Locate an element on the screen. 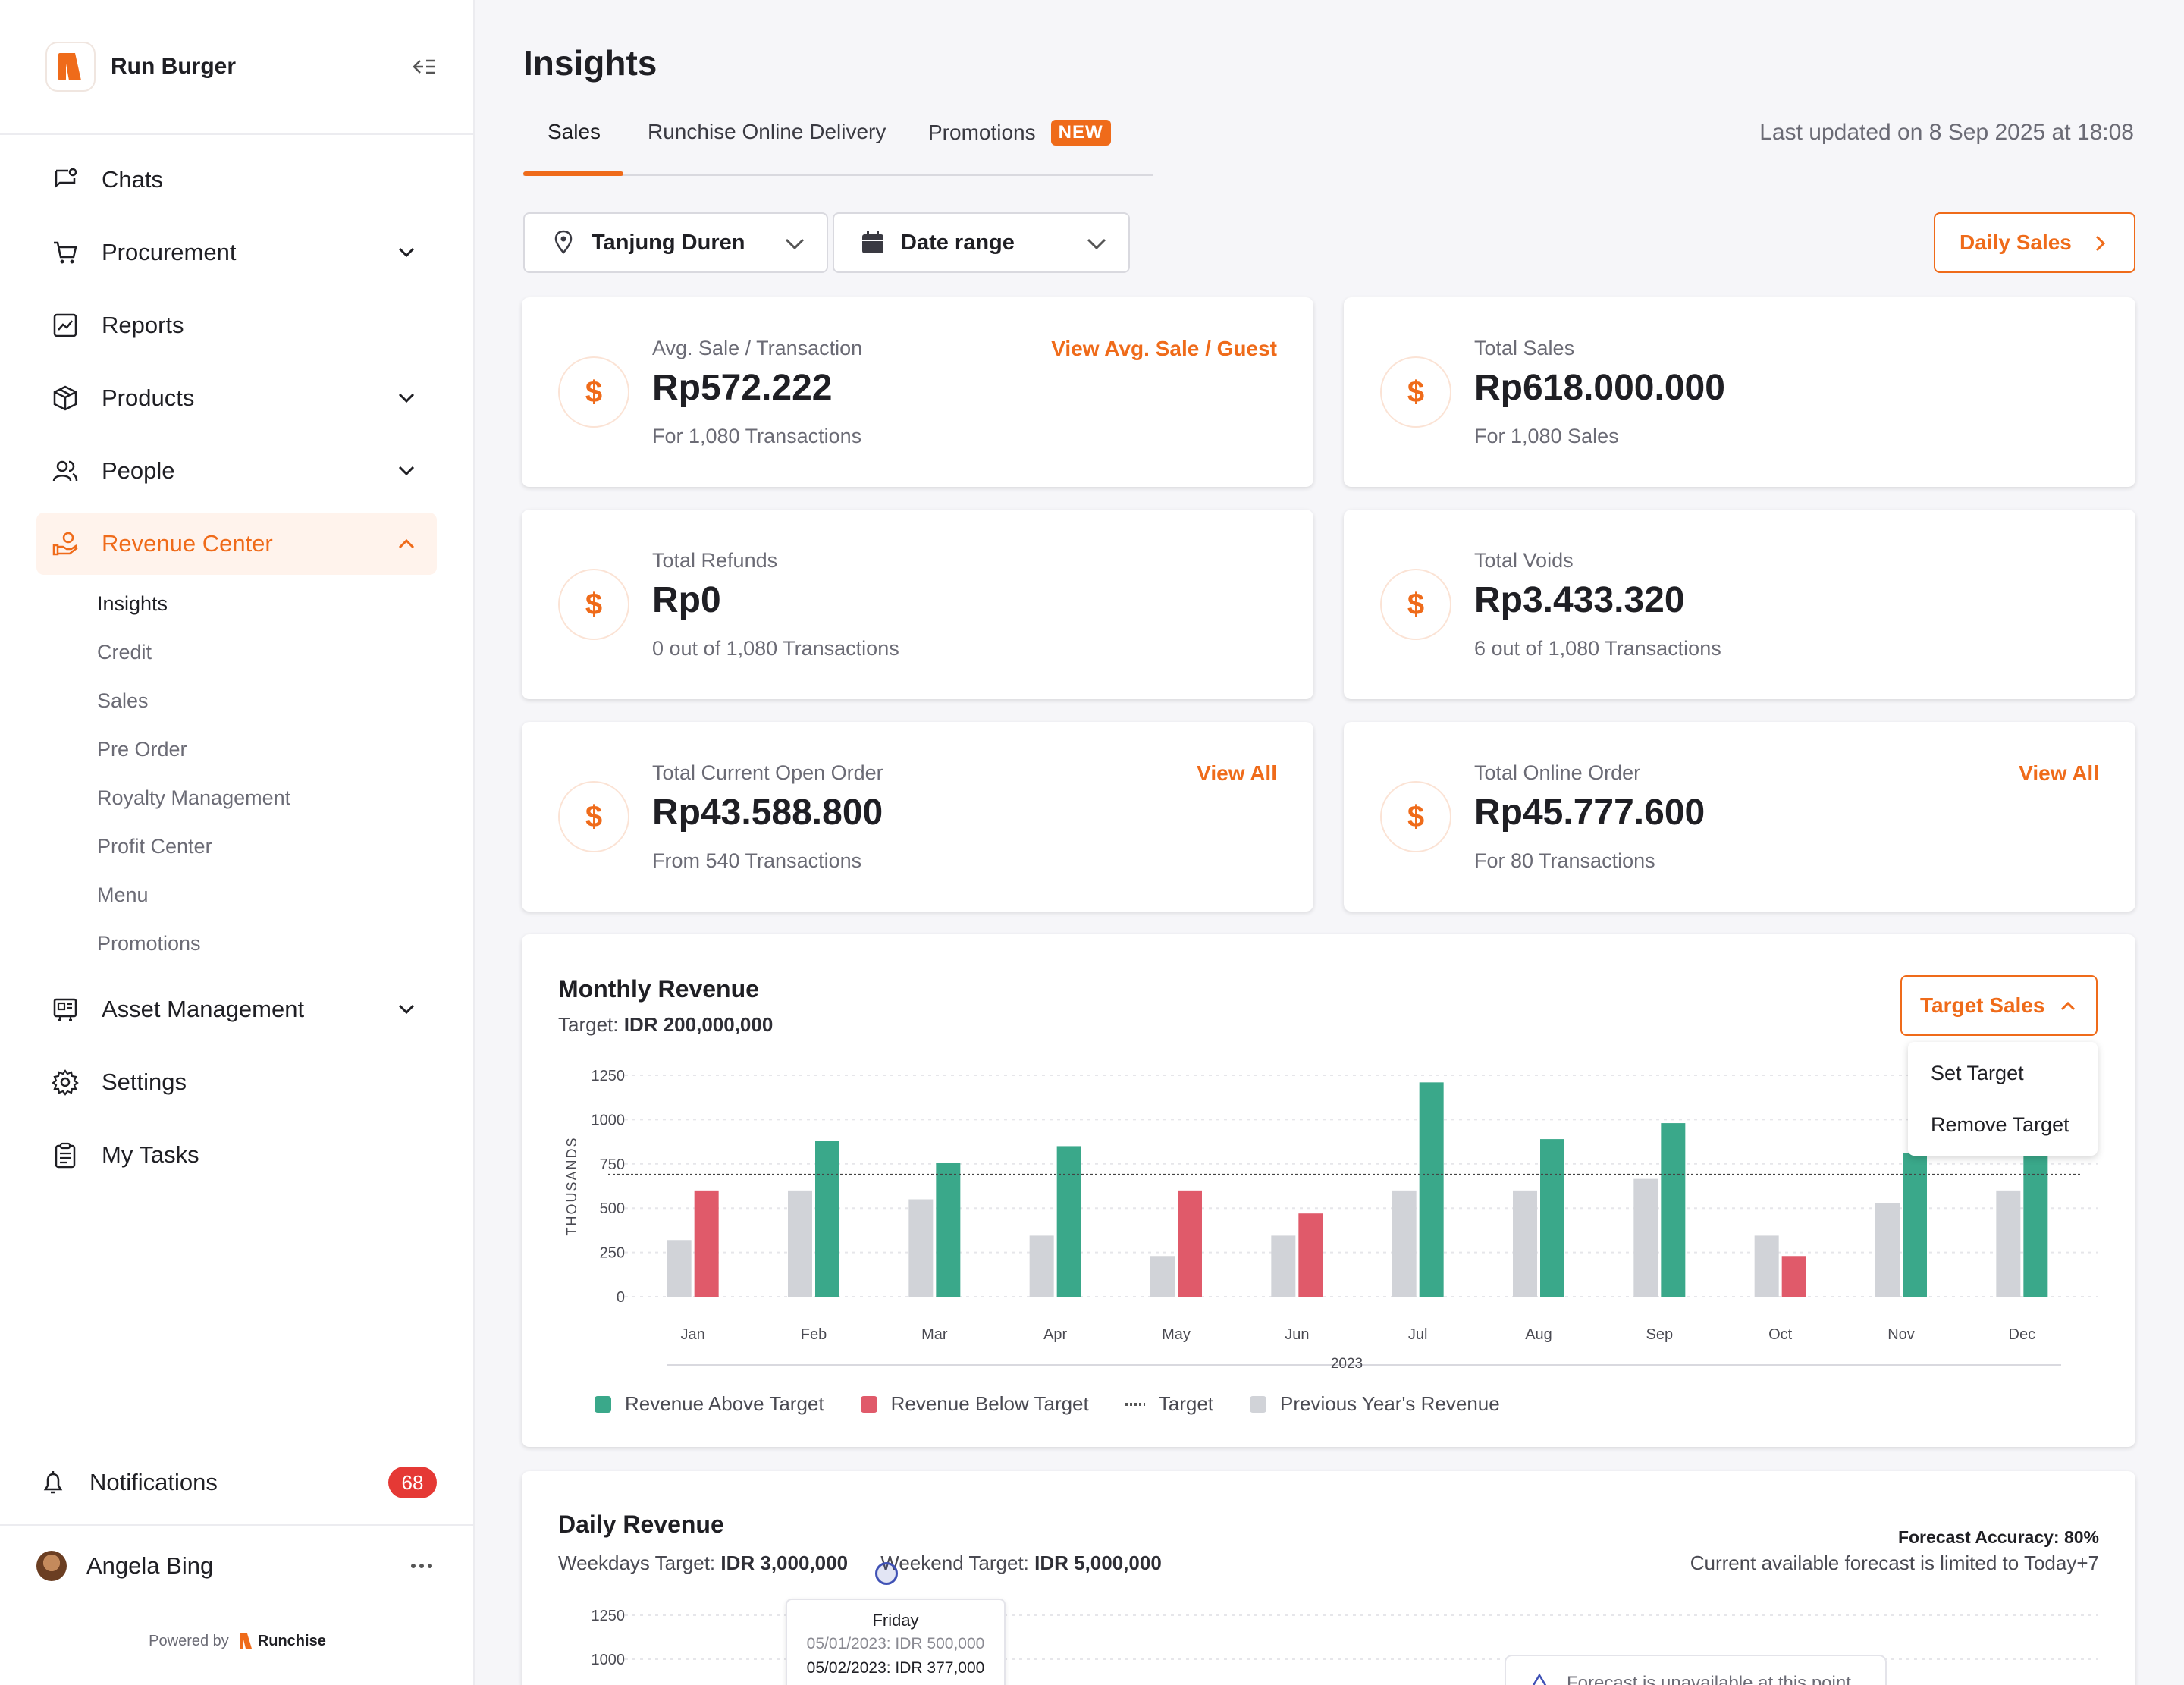 The width and height of the screenshot is (2184, 1685). tab-active-indicator is located at coordinates (573, 173).